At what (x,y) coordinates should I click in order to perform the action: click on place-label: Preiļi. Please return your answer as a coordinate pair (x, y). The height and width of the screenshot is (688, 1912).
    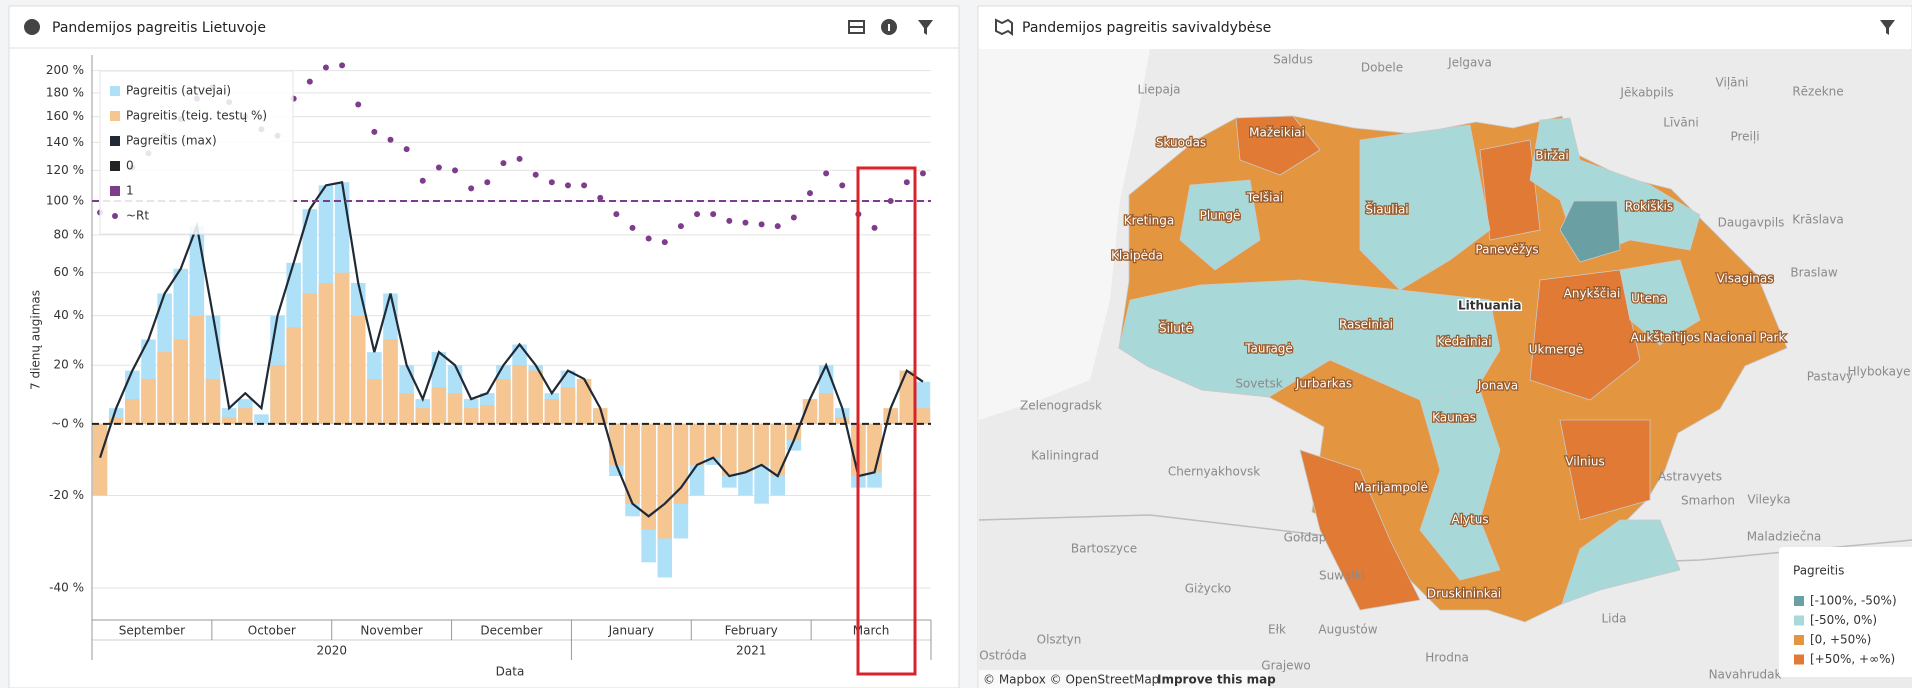
    Looking at the image, I should click on (1744, 137).